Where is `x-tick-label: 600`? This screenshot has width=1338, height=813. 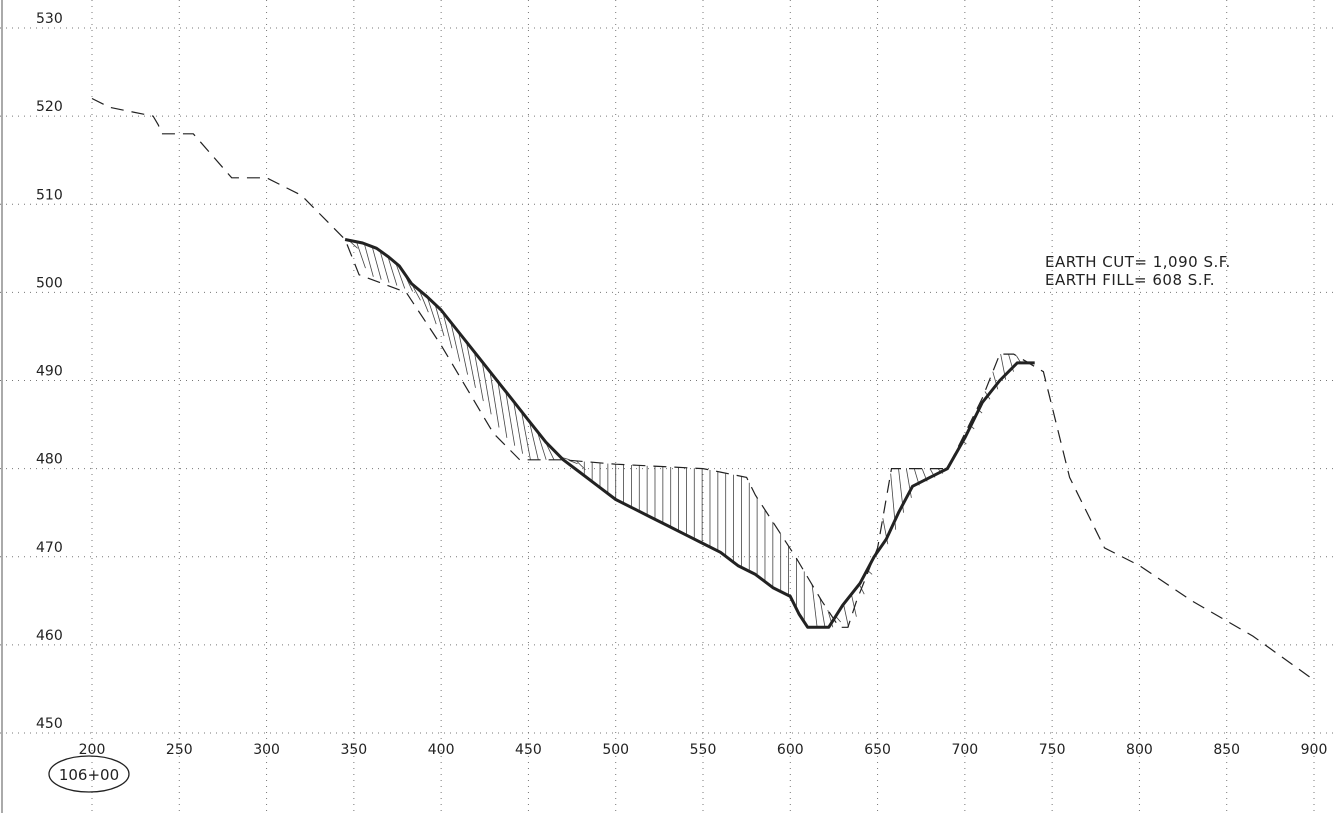
x-tick-label: 600 is located at coordinates (790, 750).